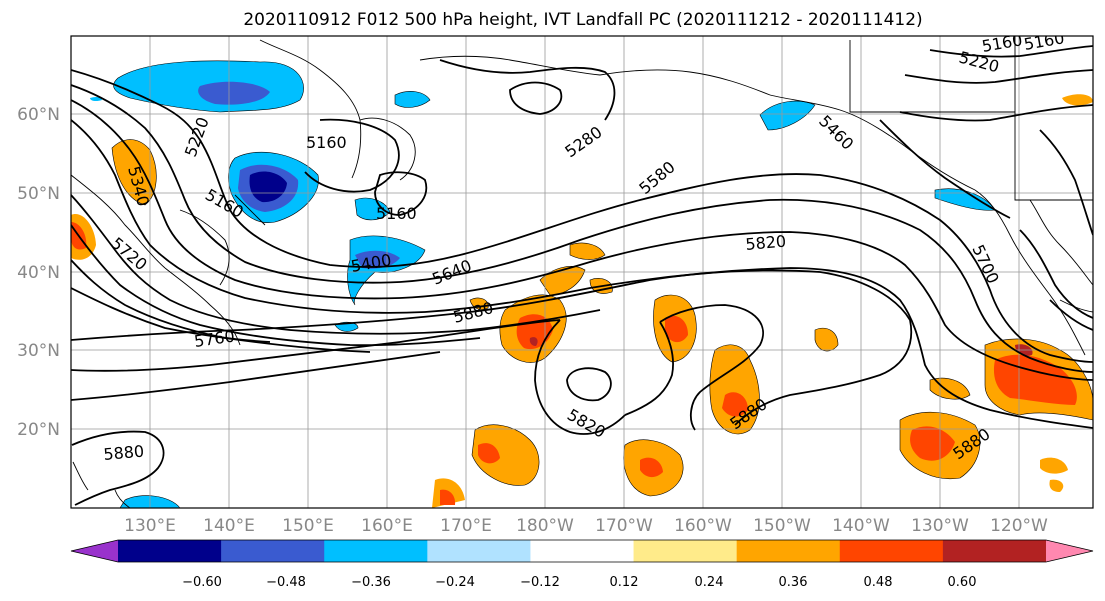  Describe the element at coordinates (38, 115) in the screenshot. I see `lat-label: 60°N` at that location.